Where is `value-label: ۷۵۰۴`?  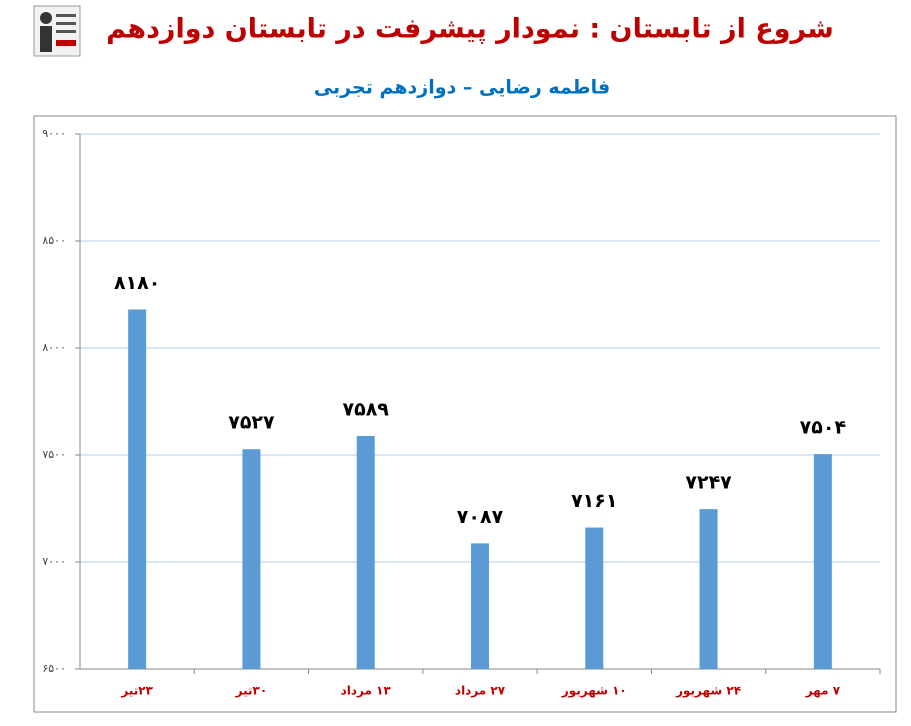 value-label: ۷۵۰۴ is located at coordinates (823, 428).